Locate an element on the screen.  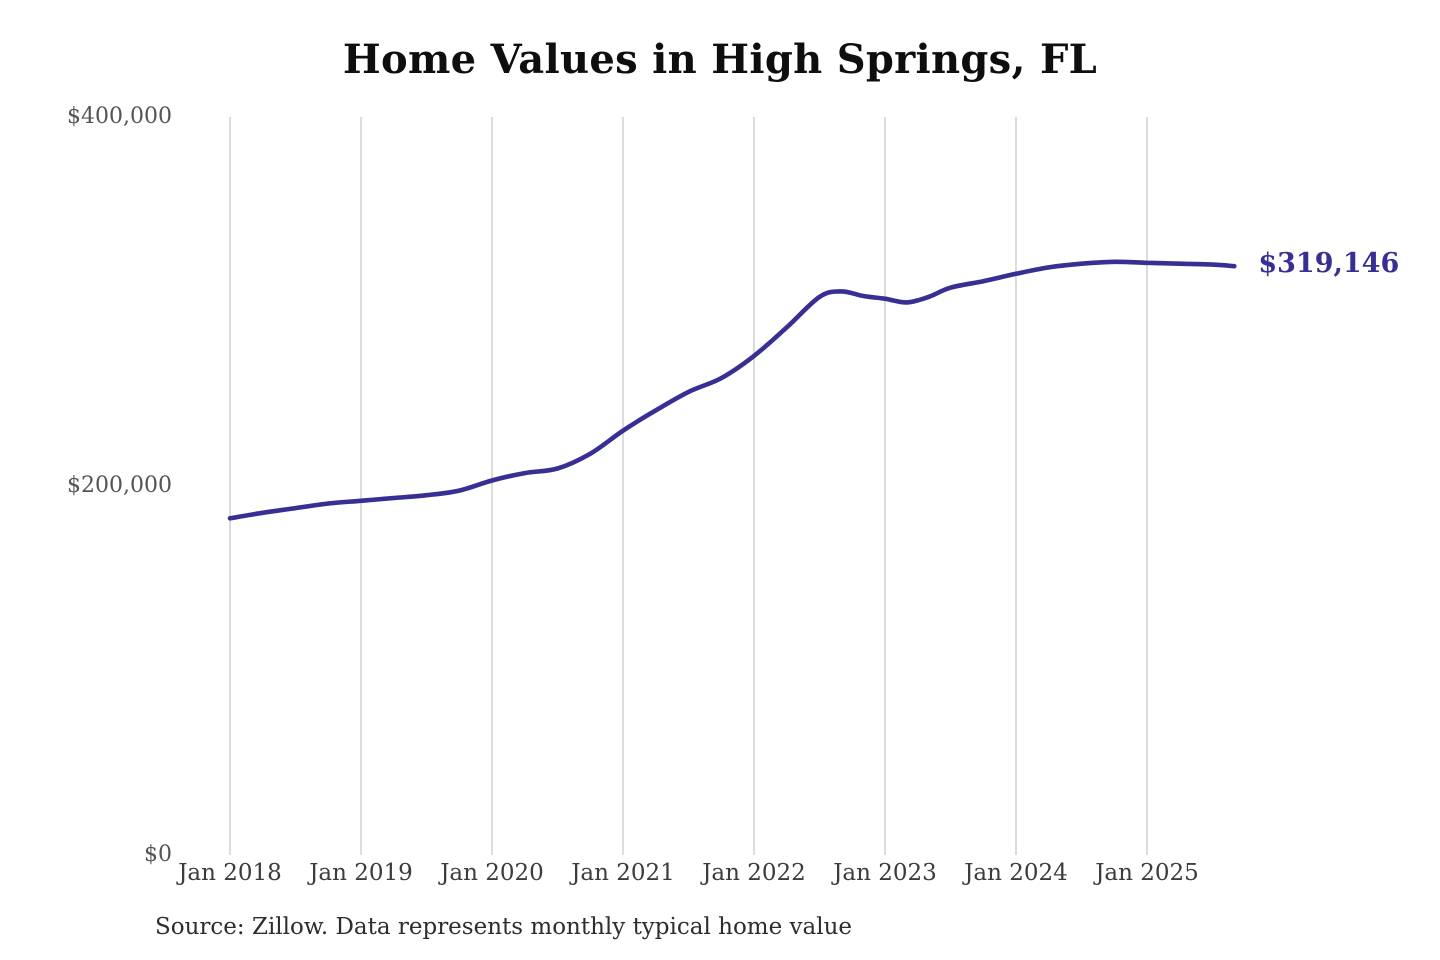
x-axis-tick-label-4: Jan 2022 is located at coordinates (754, 873).